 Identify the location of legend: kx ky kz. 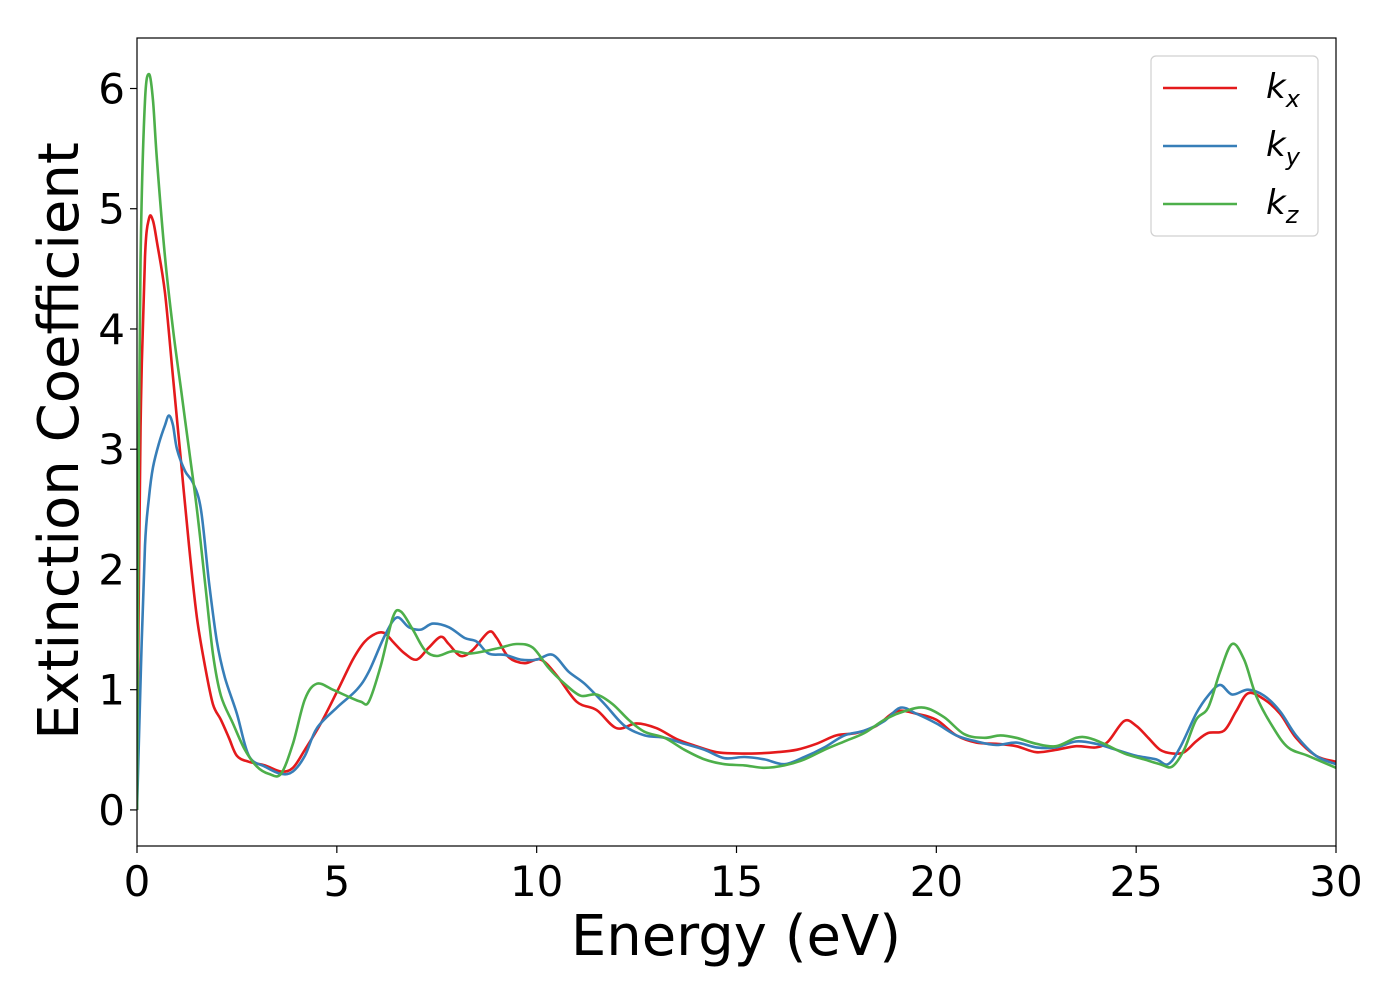
(1234, 146).